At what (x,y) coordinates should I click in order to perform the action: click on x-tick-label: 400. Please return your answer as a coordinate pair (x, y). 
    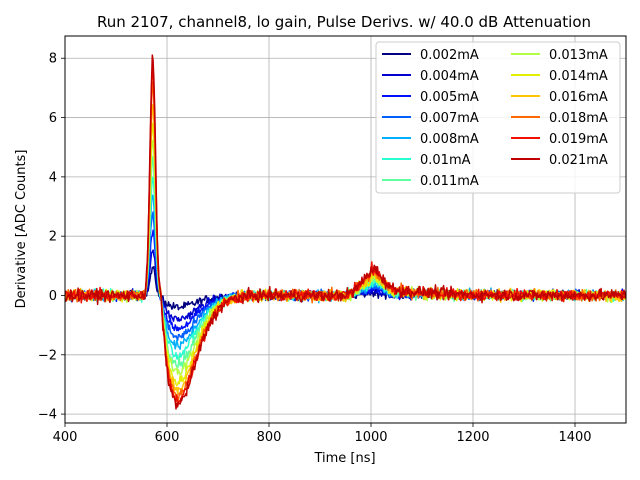
    Looking at the image, I should click on (65, 437).